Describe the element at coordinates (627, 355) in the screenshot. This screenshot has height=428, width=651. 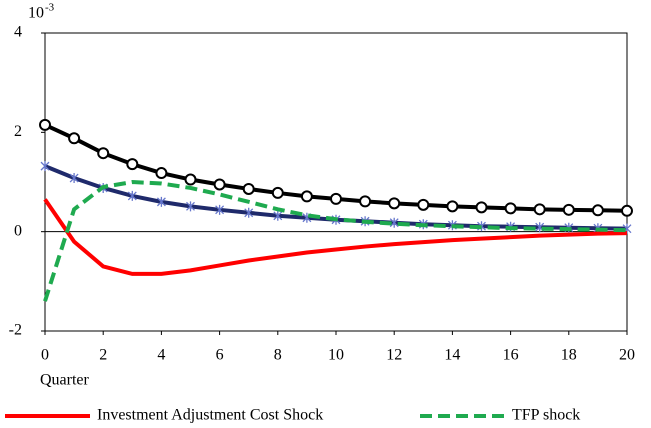
I see `x-tick-label: 20` at that location.